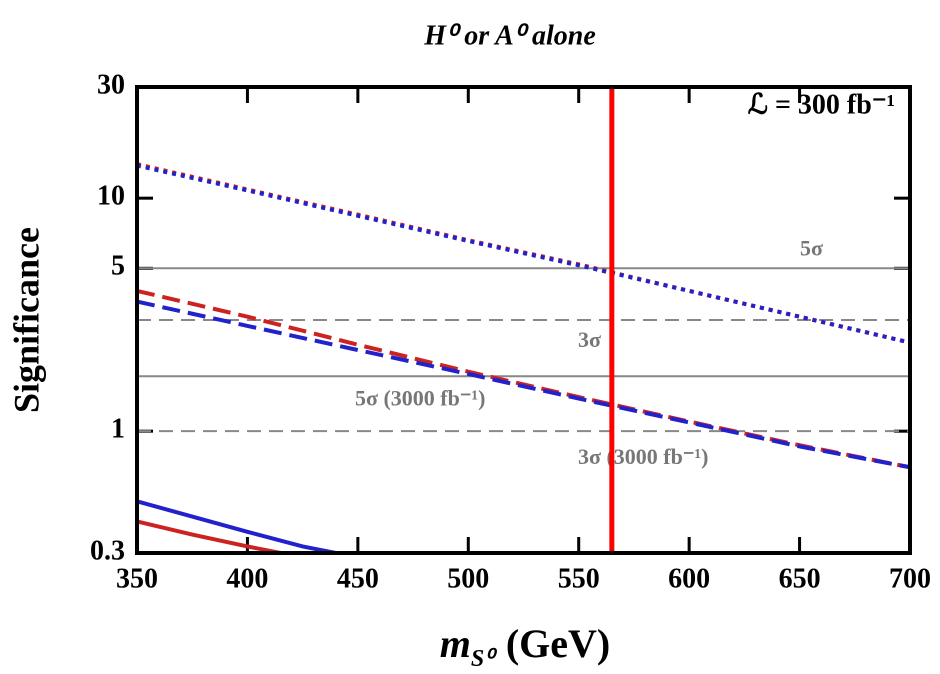 The image size is (940, 674). Describe the element at coordinates (420, 397) in the screenshot. I see `reference-label: 5σ (3000 fb⁻¹)` at that location.